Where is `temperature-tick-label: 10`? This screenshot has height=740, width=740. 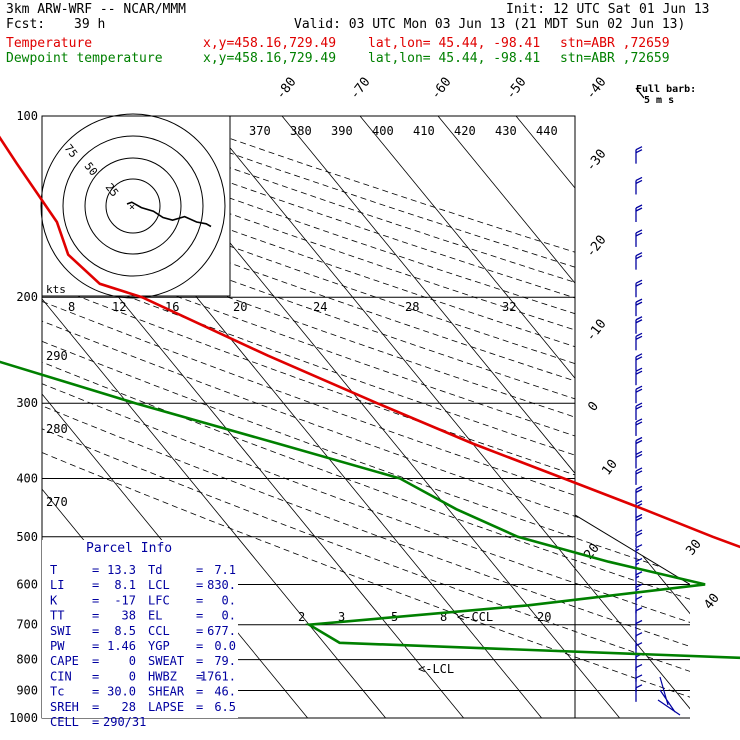 temperature-tick-label: 10 is located at coordinates (609, 468).